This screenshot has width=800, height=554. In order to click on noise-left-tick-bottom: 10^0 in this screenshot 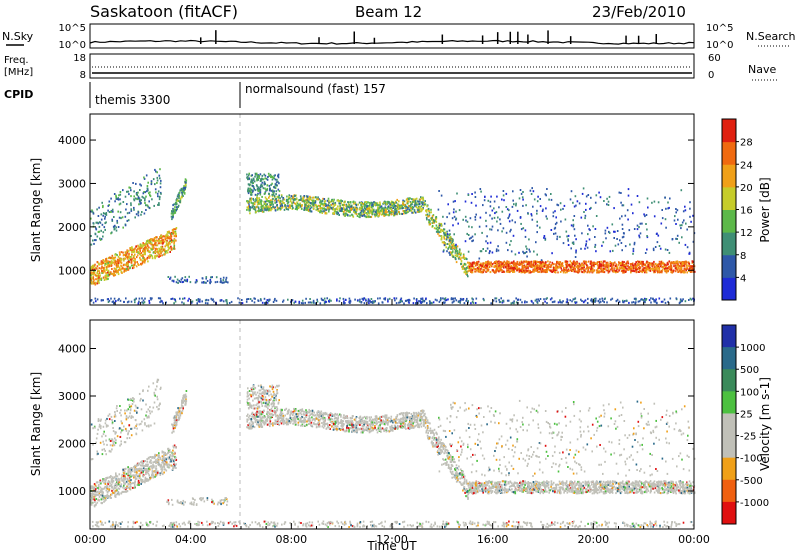, I will do `click(72, 45)`.